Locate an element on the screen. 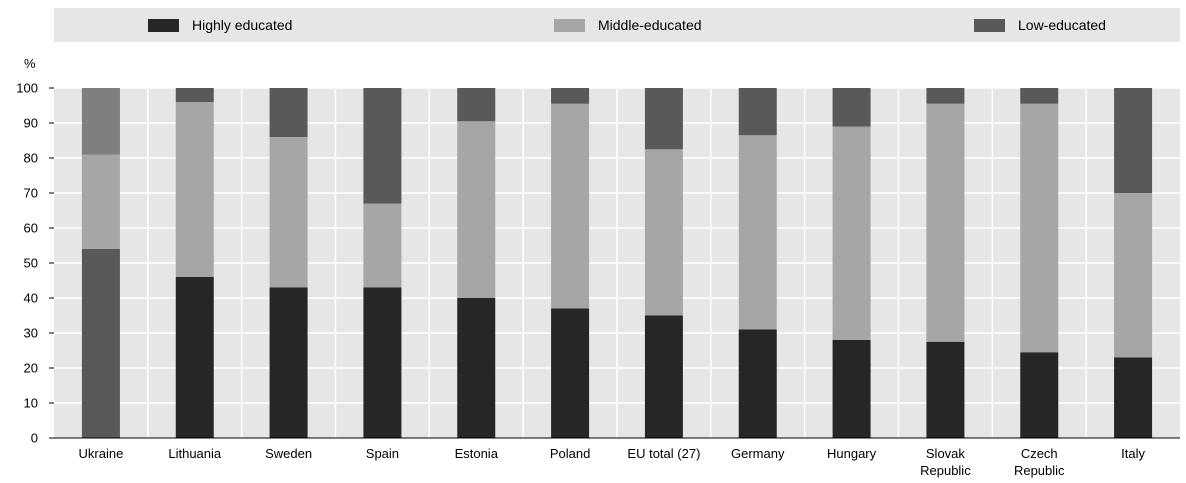 This screenshot has height=483, width=1186. x-tick-label: Germany is located at coordinates (758, 453).